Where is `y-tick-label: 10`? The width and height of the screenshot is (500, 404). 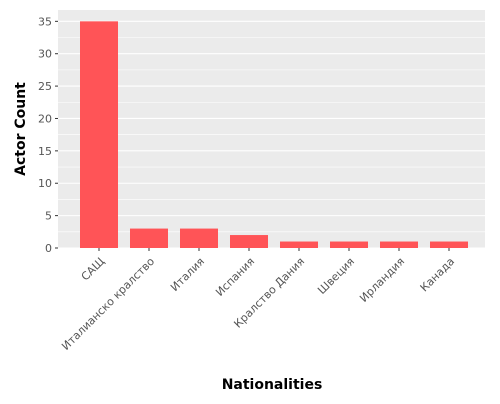 y-tick-label: 10 is located at coordinates (45, 183).